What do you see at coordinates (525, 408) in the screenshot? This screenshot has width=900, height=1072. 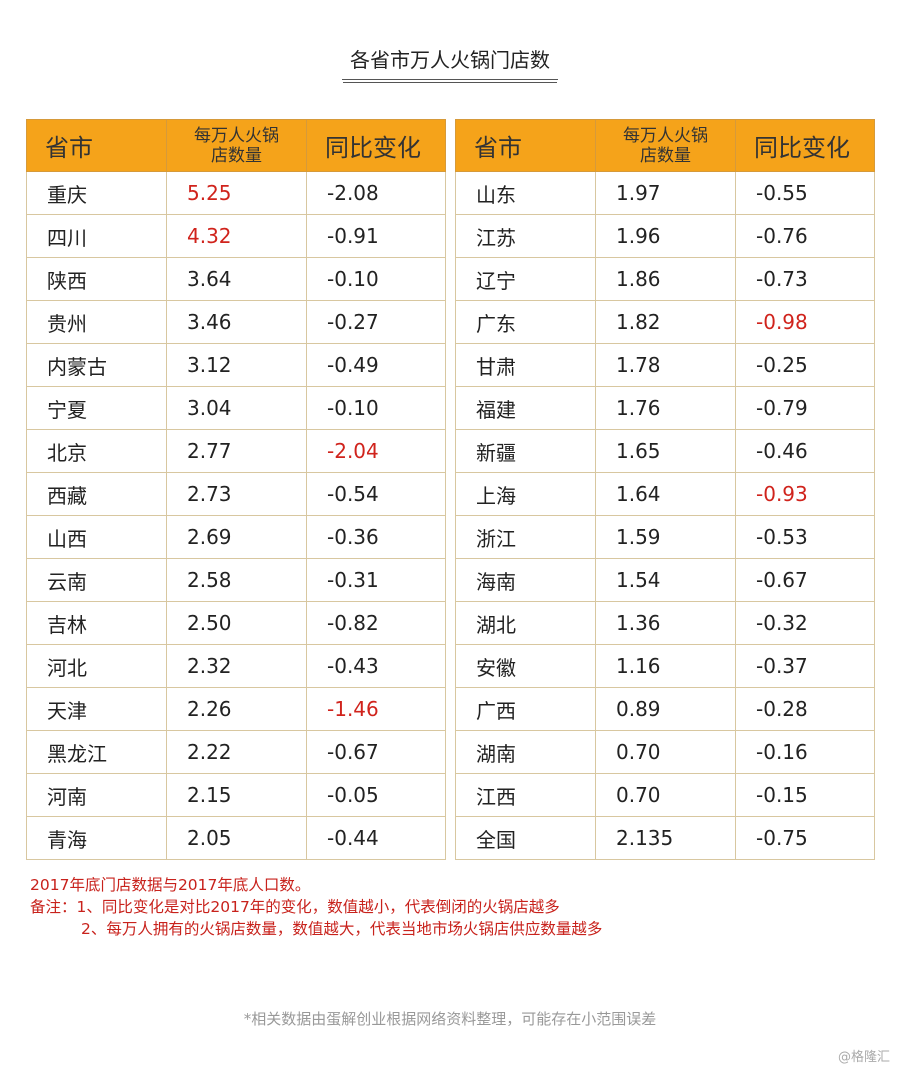 I see `province-cell: 福建` at bounding box center [525, 408].